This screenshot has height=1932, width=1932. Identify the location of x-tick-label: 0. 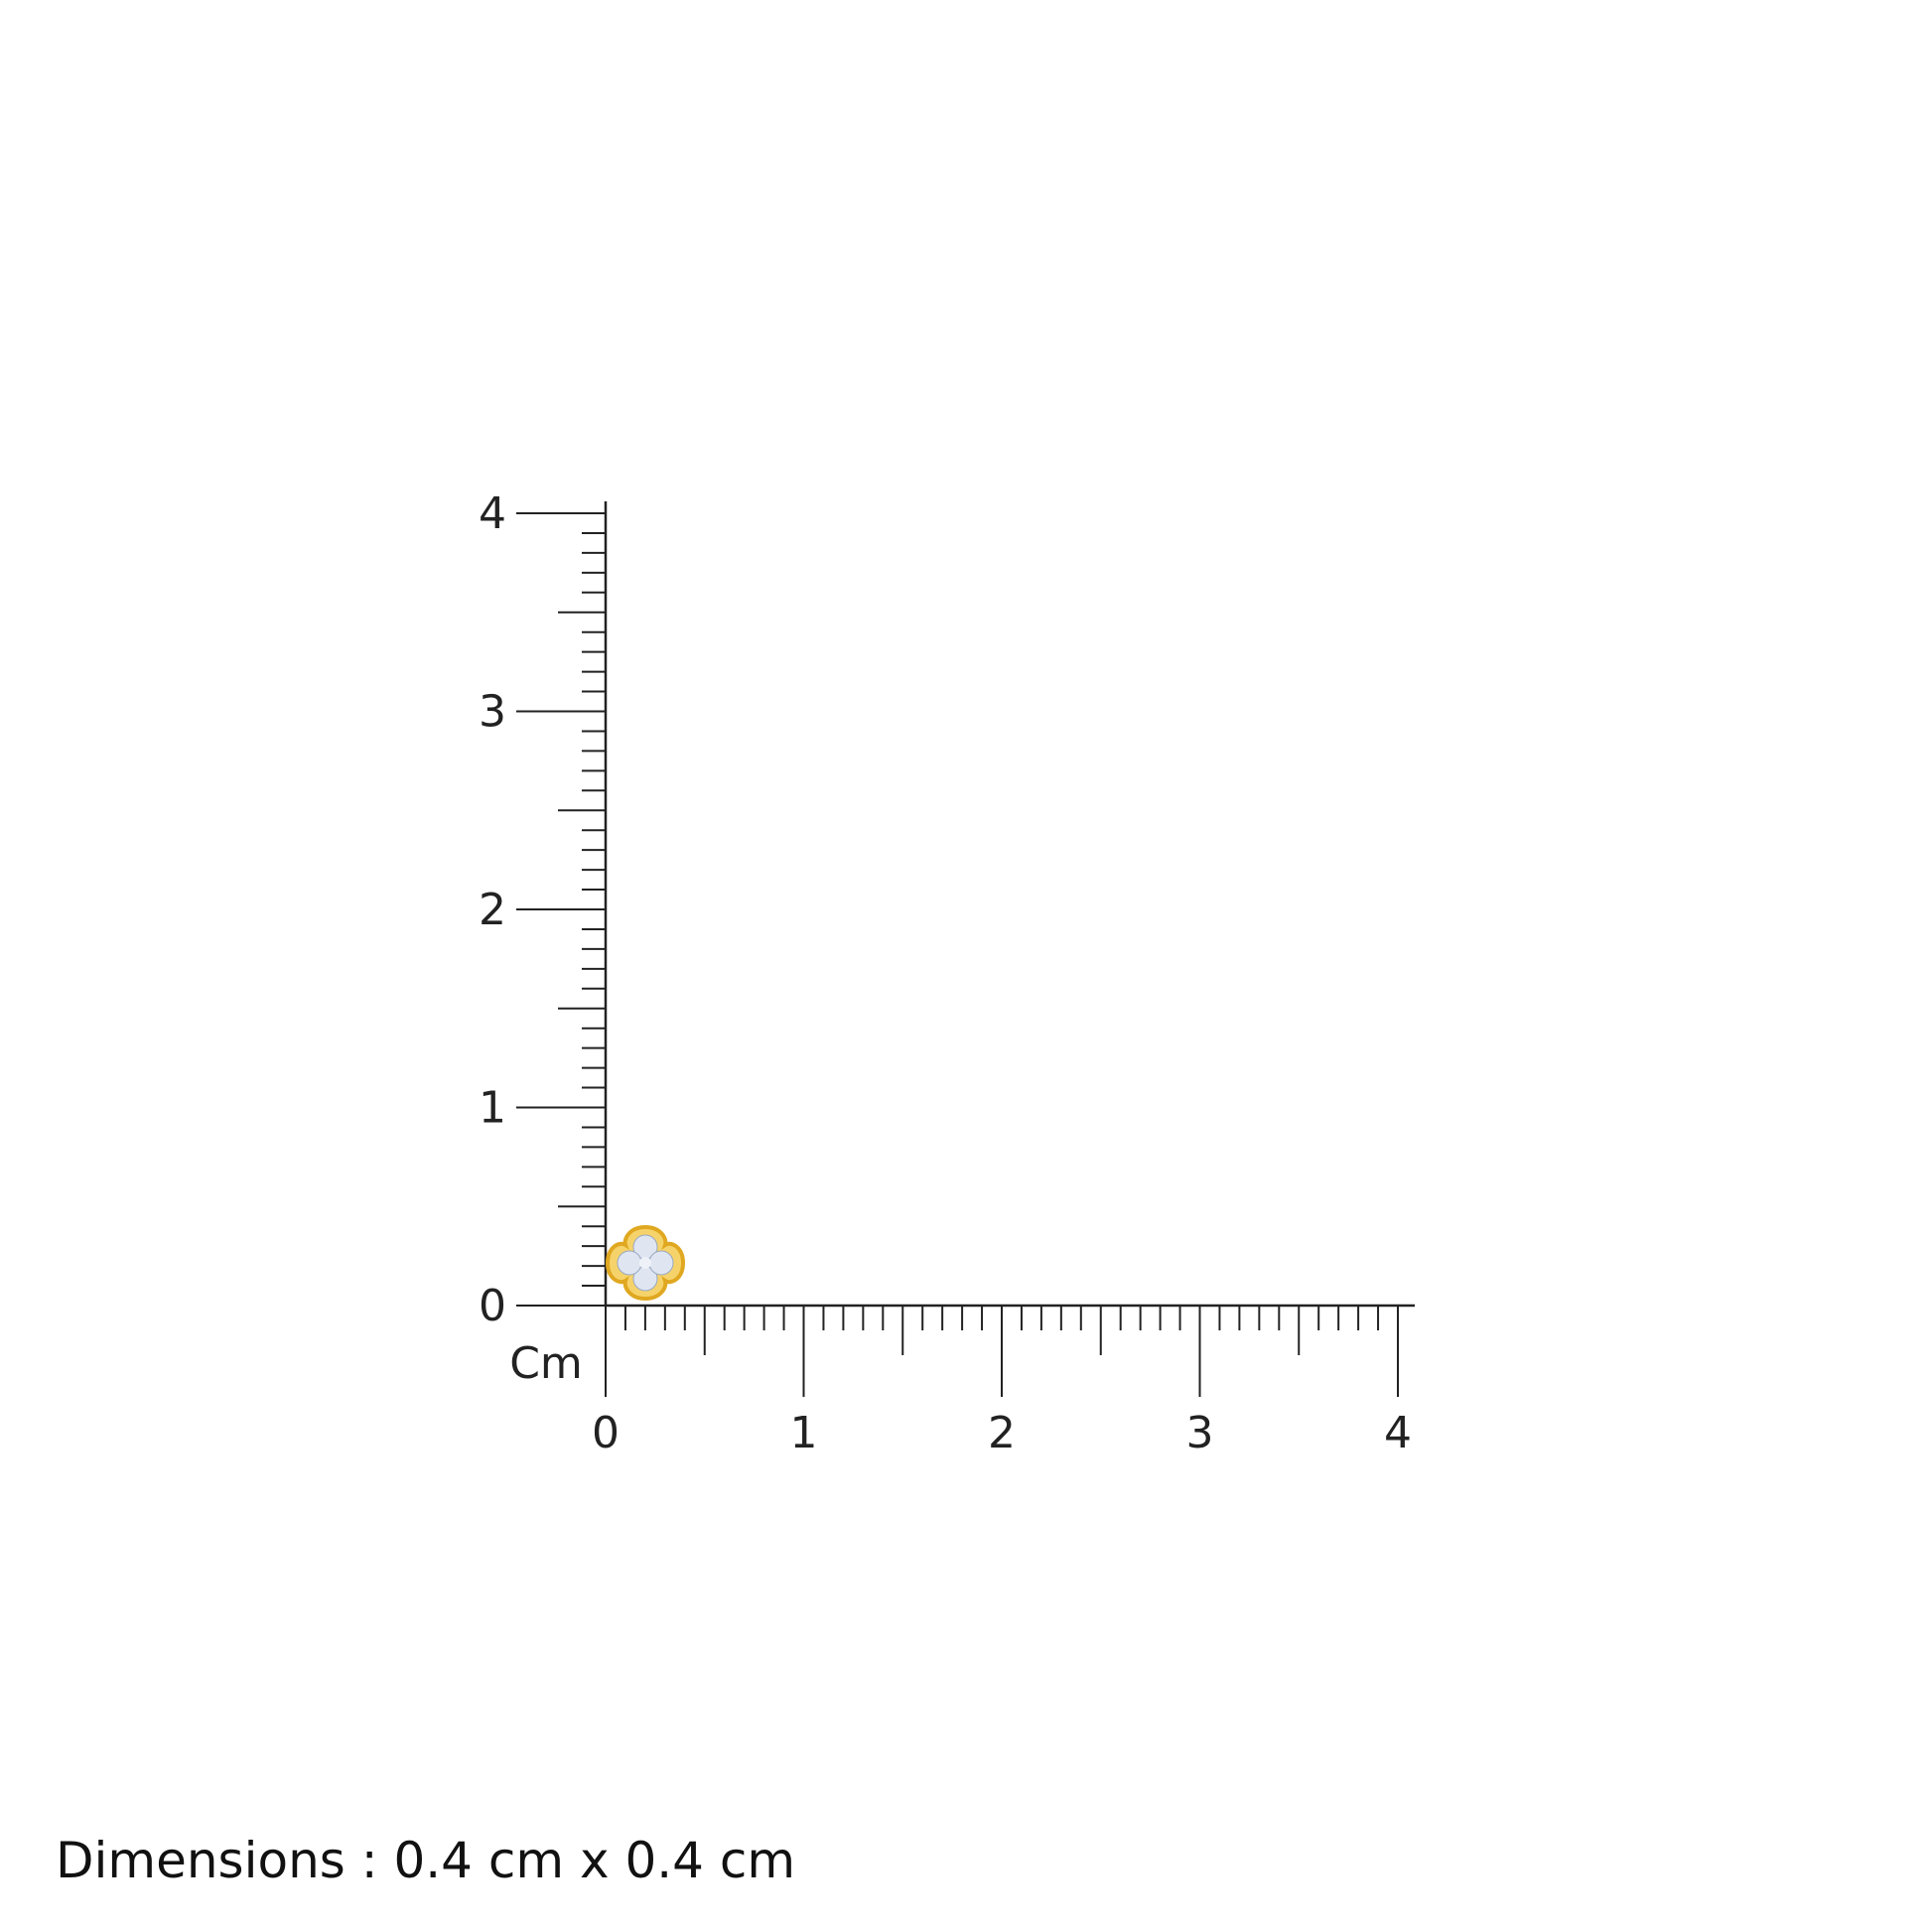
(606, 1433).